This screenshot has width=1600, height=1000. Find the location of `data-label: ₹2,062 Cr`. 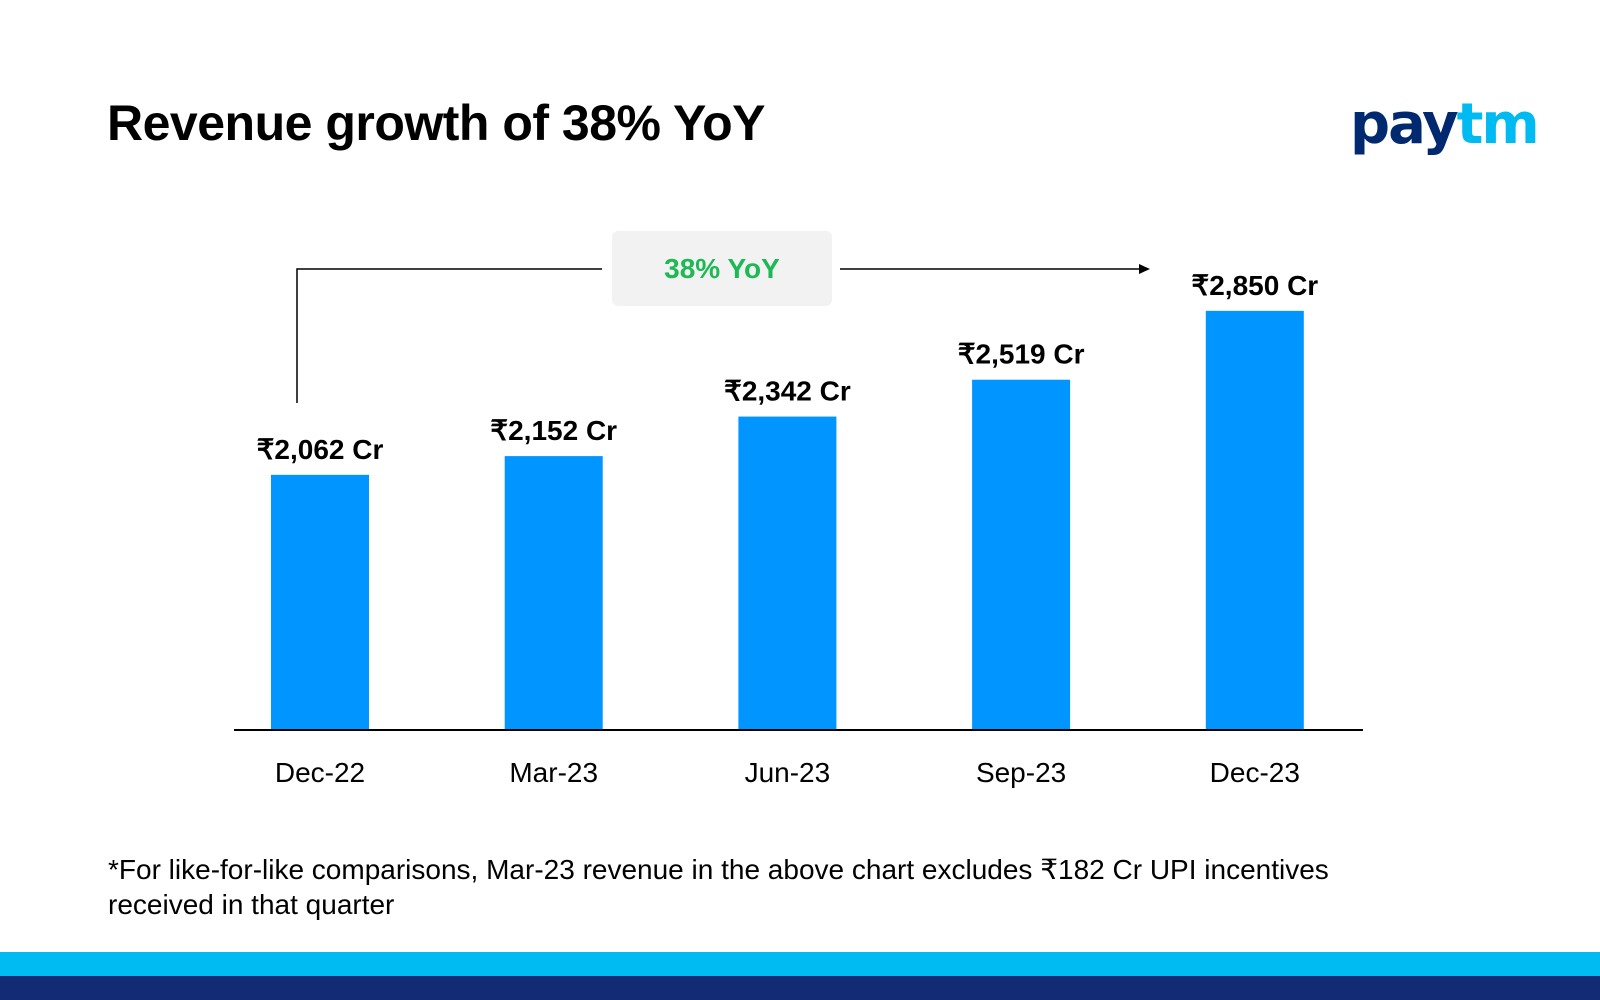

data-label: ₹2,062 Cr is located at coordinates (320, 449).